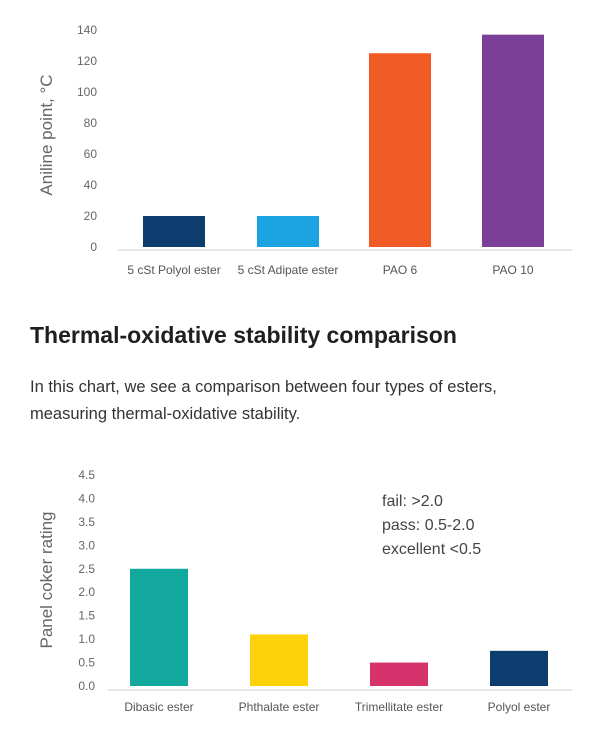 The width and height of the screenshot is (600, 735). What do you see at coordinates (428, 525) in the screenshot?
I see `annotation-pass: pass: 0.5-2.0` at bounding box center [428, 525].